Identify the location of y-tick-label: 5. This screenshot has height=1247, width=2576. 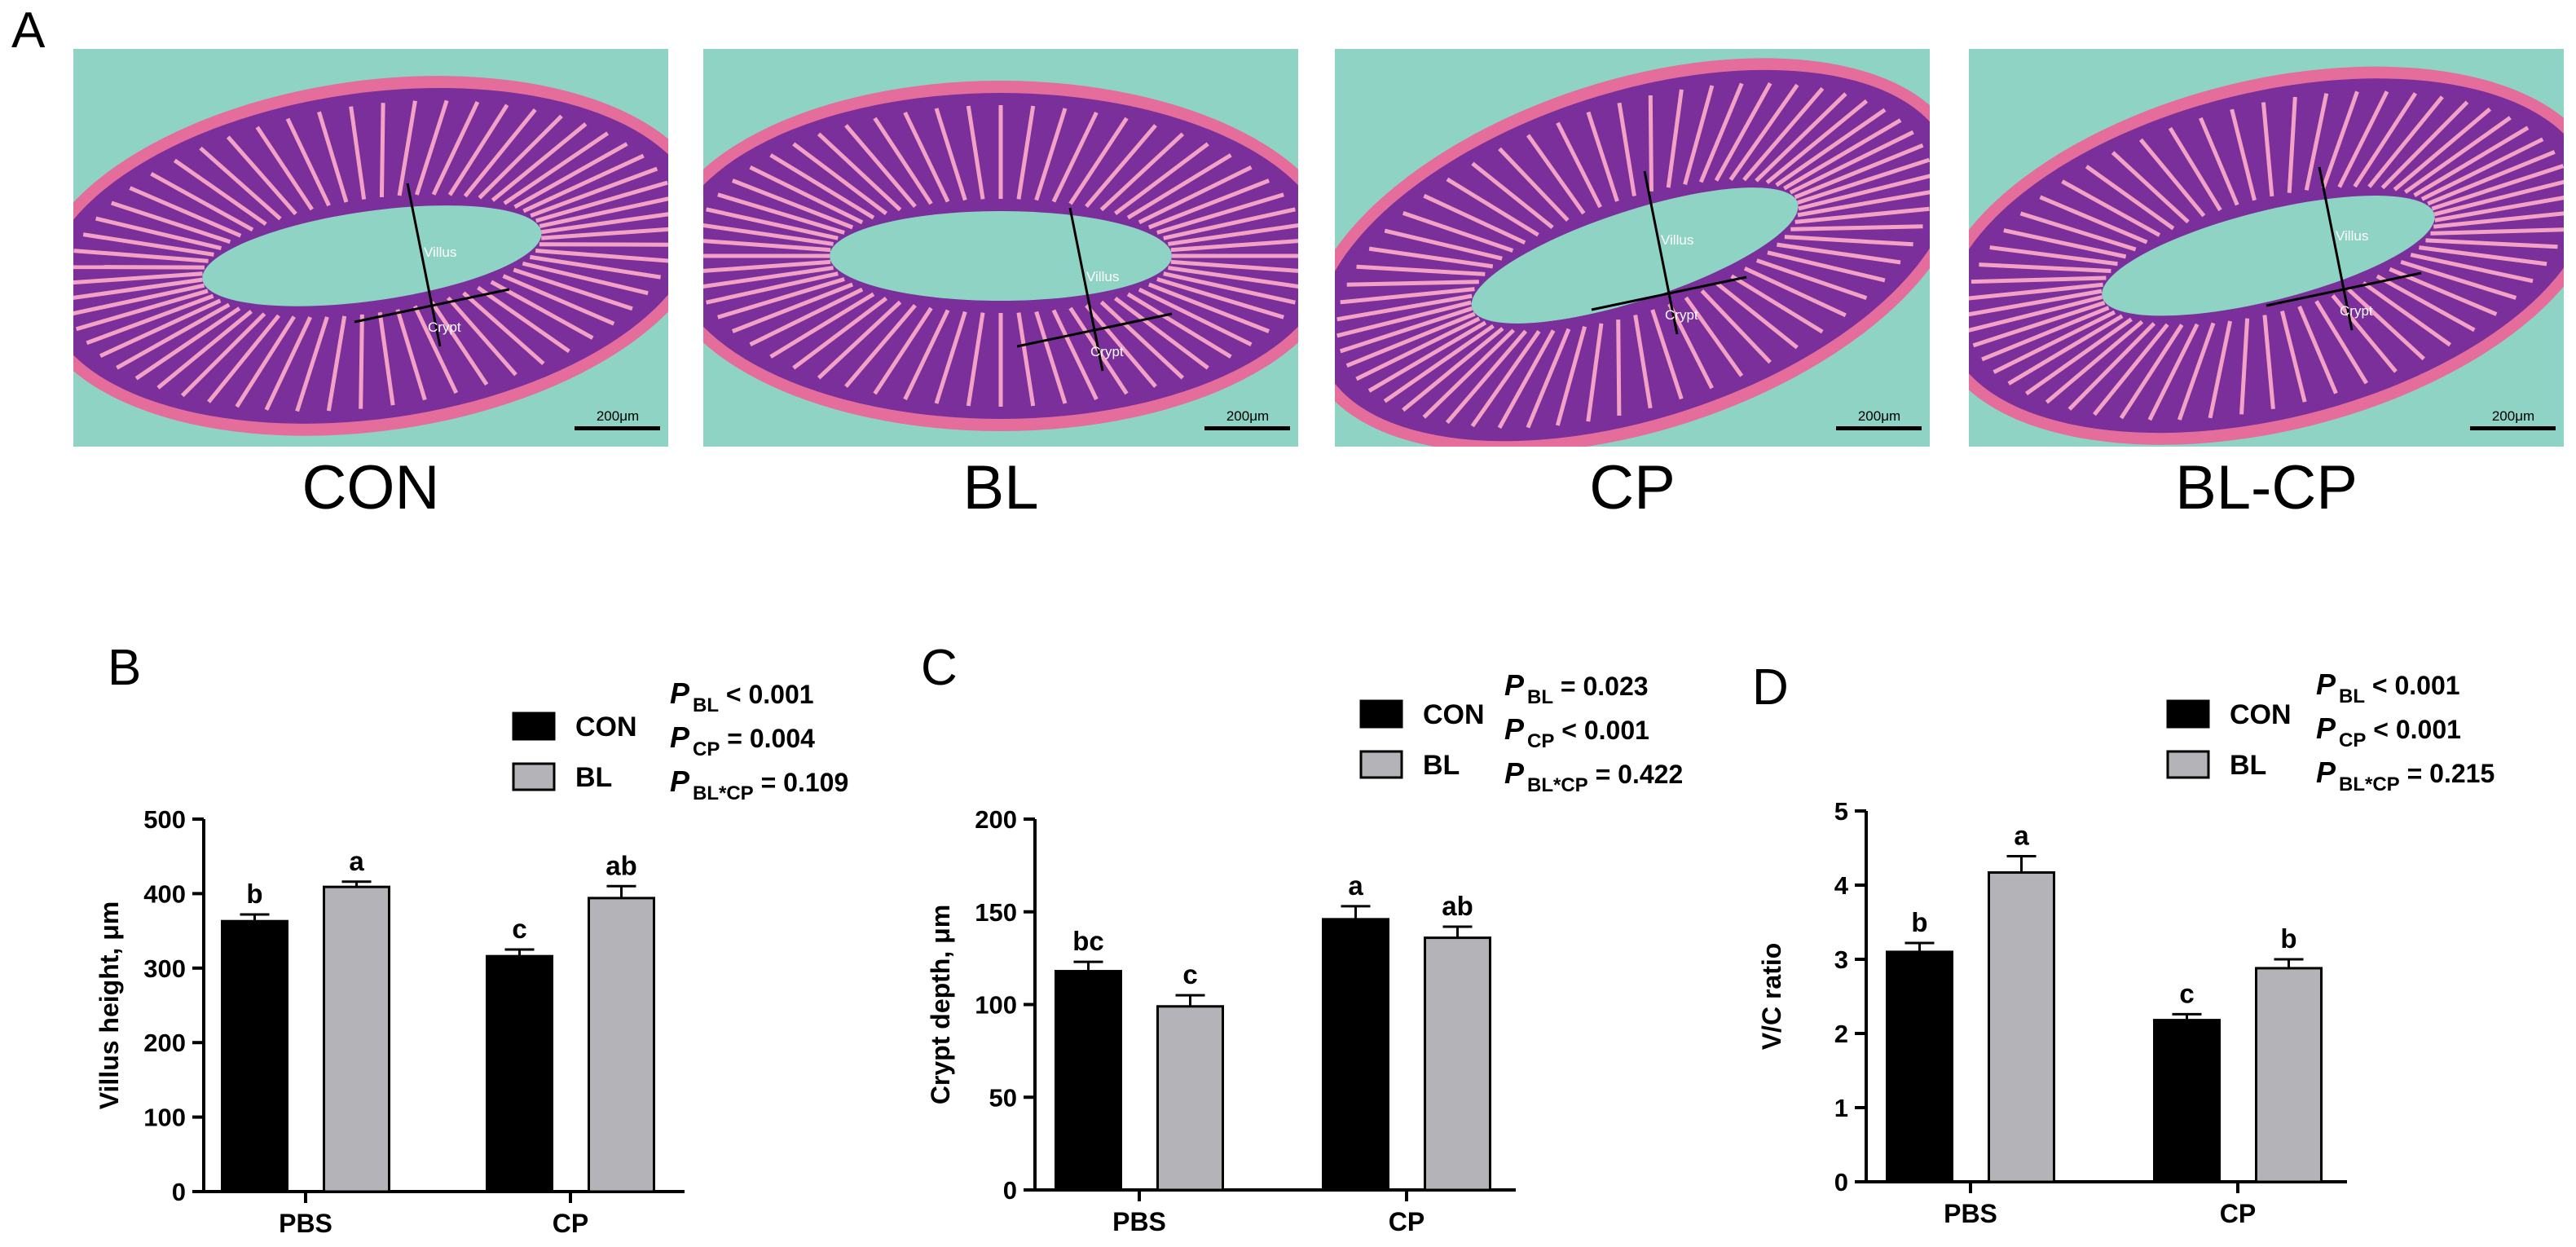
(1841, 811).